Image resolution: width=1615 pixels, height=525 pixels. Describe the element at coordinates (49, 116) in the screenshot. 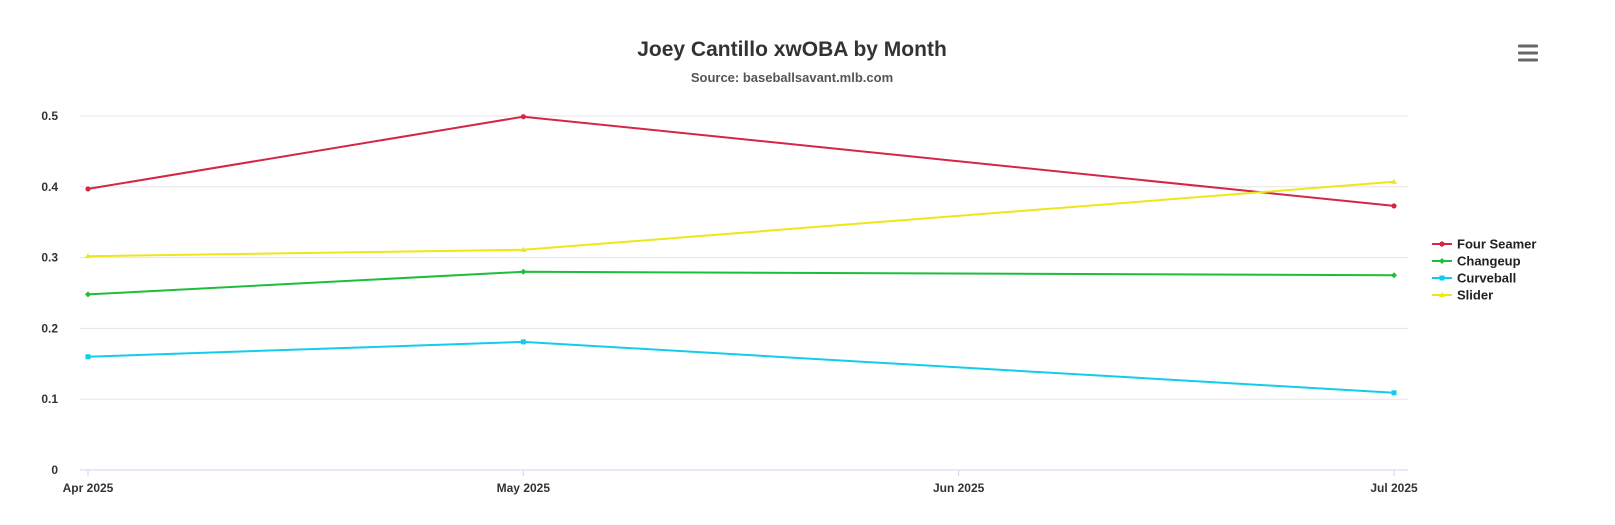

I see `y-tick-label: 0.5` at that location.